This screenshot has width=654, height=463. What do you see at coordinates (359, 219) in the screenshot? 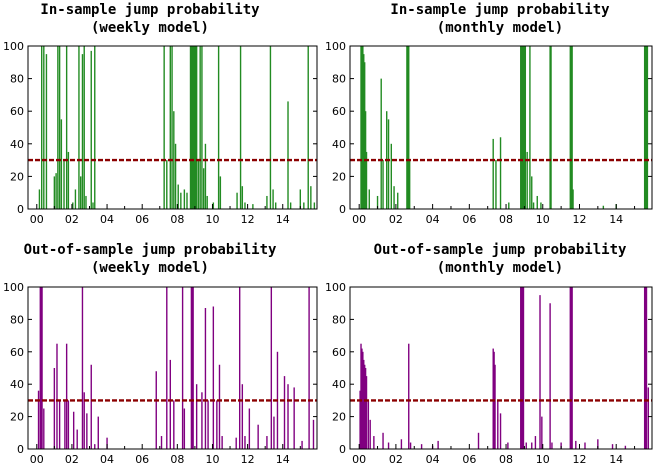
I see `xtick-label-2-00: 00` at bounding box center [359, 219].